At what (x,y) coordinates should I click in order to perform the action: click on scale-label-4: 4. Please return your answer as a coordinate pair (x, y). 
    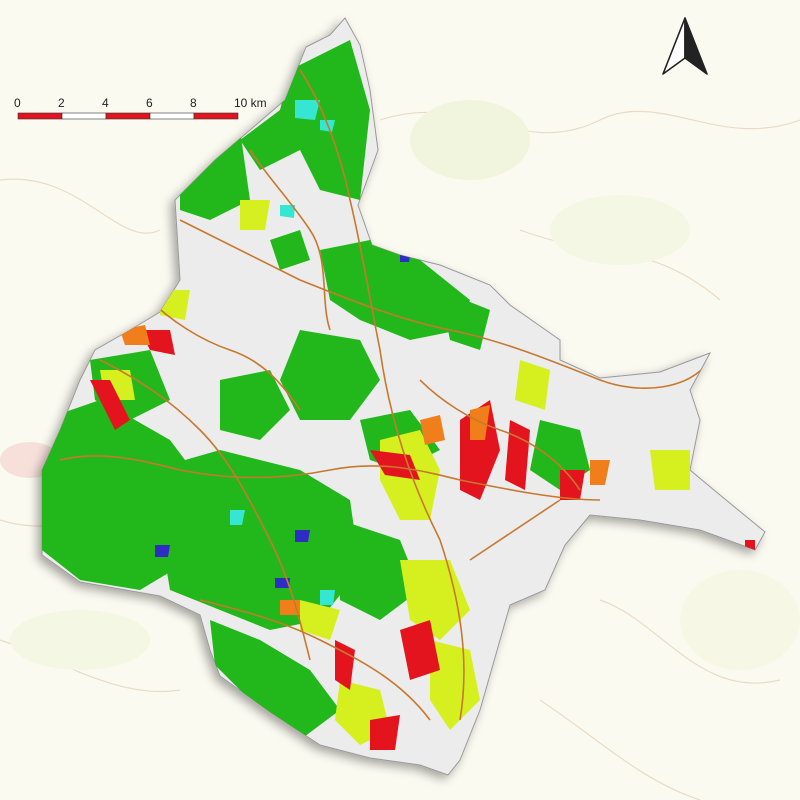
    Looking at the image, I should click on (105, 103).